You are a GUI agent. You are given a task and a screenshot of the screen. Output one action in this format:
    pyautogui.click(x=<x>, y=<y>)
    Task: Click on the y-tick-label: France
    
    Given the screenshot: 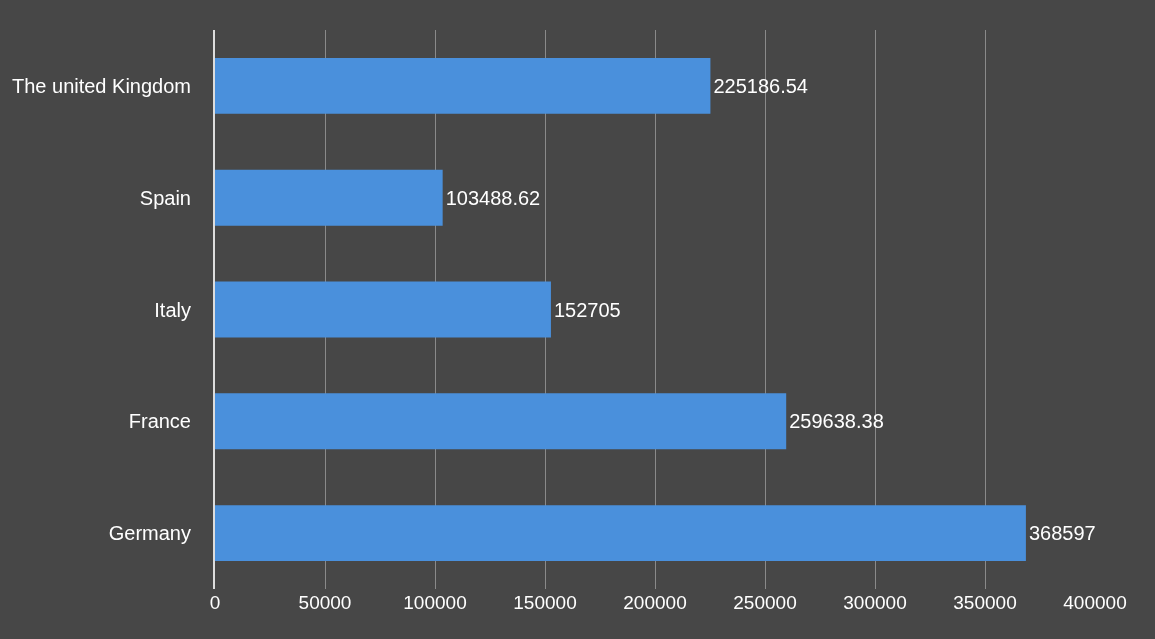 What is the action you would take?
    pyautogui.click(x=159, y=421)
    